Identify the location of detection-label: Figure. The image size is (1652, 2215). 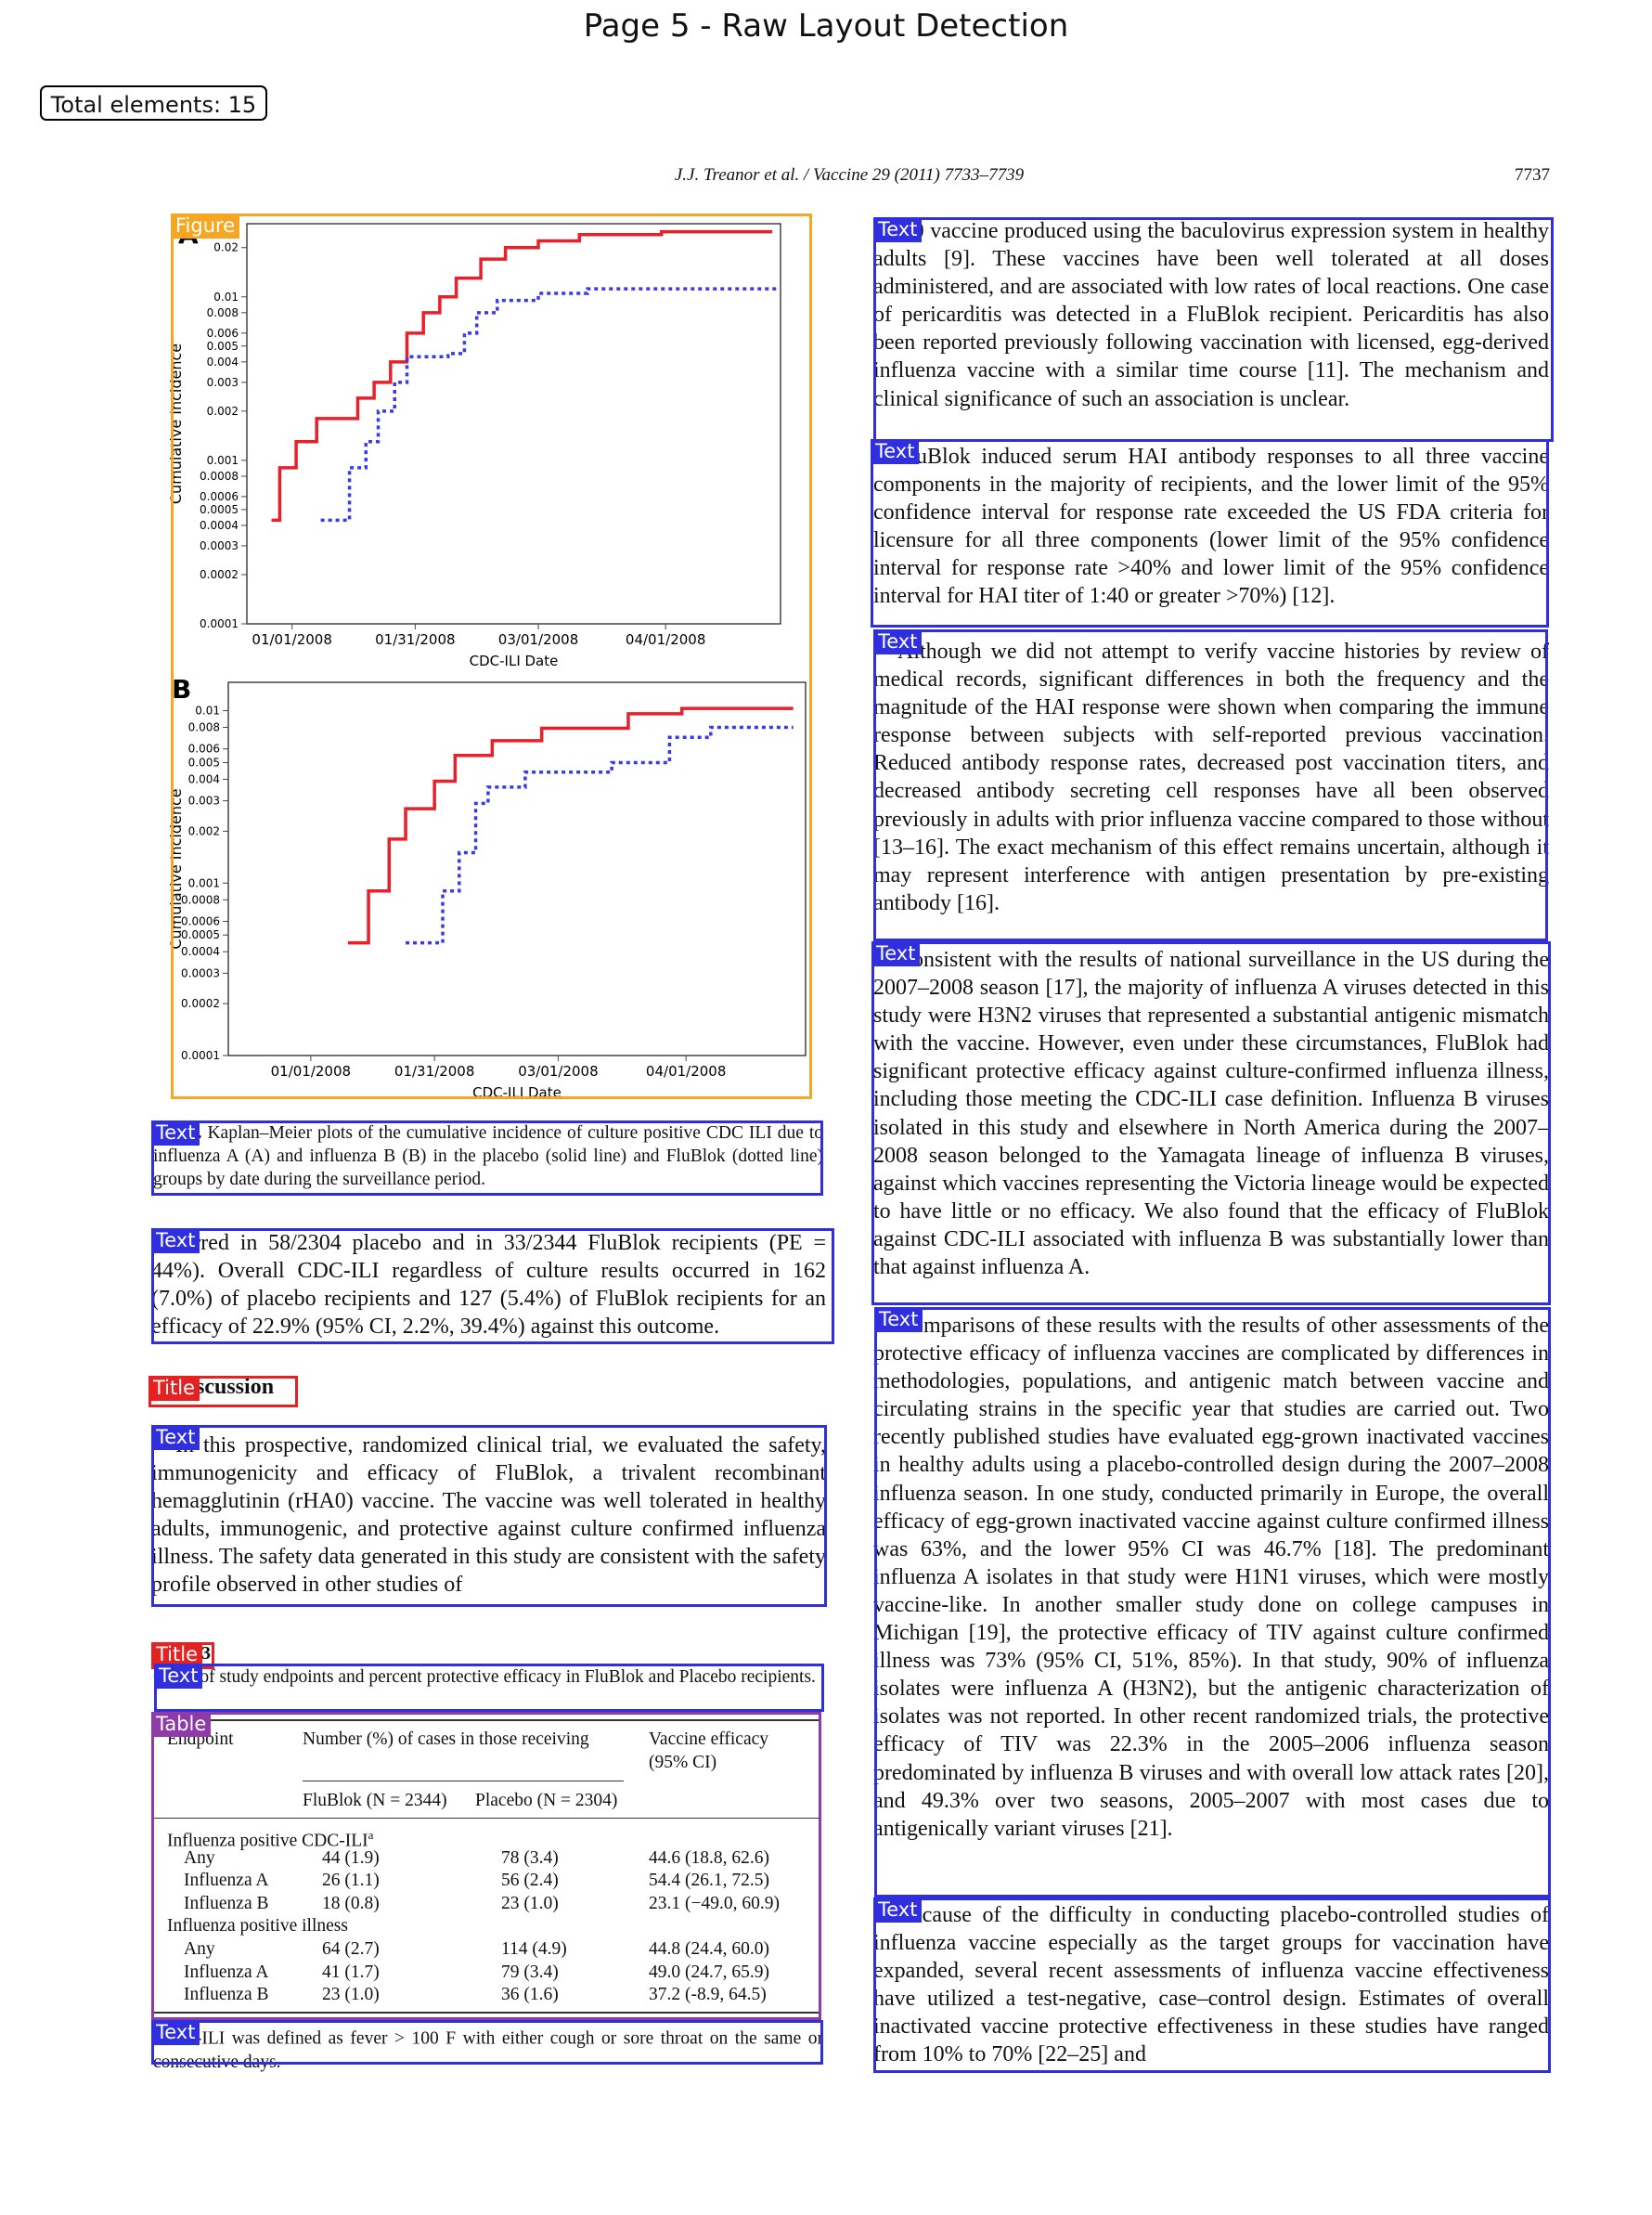
(205, 226).